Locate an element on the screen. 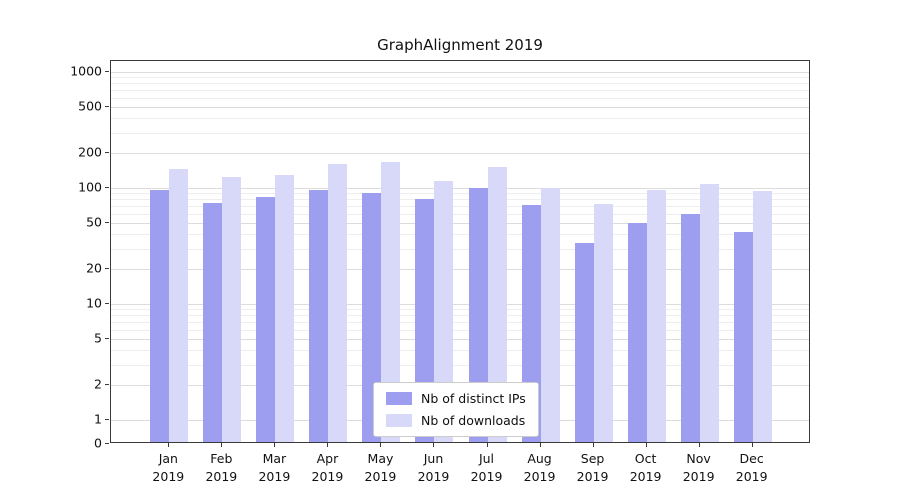  x-tick-label: Sep 2019 is located at coordinates (592, 468).